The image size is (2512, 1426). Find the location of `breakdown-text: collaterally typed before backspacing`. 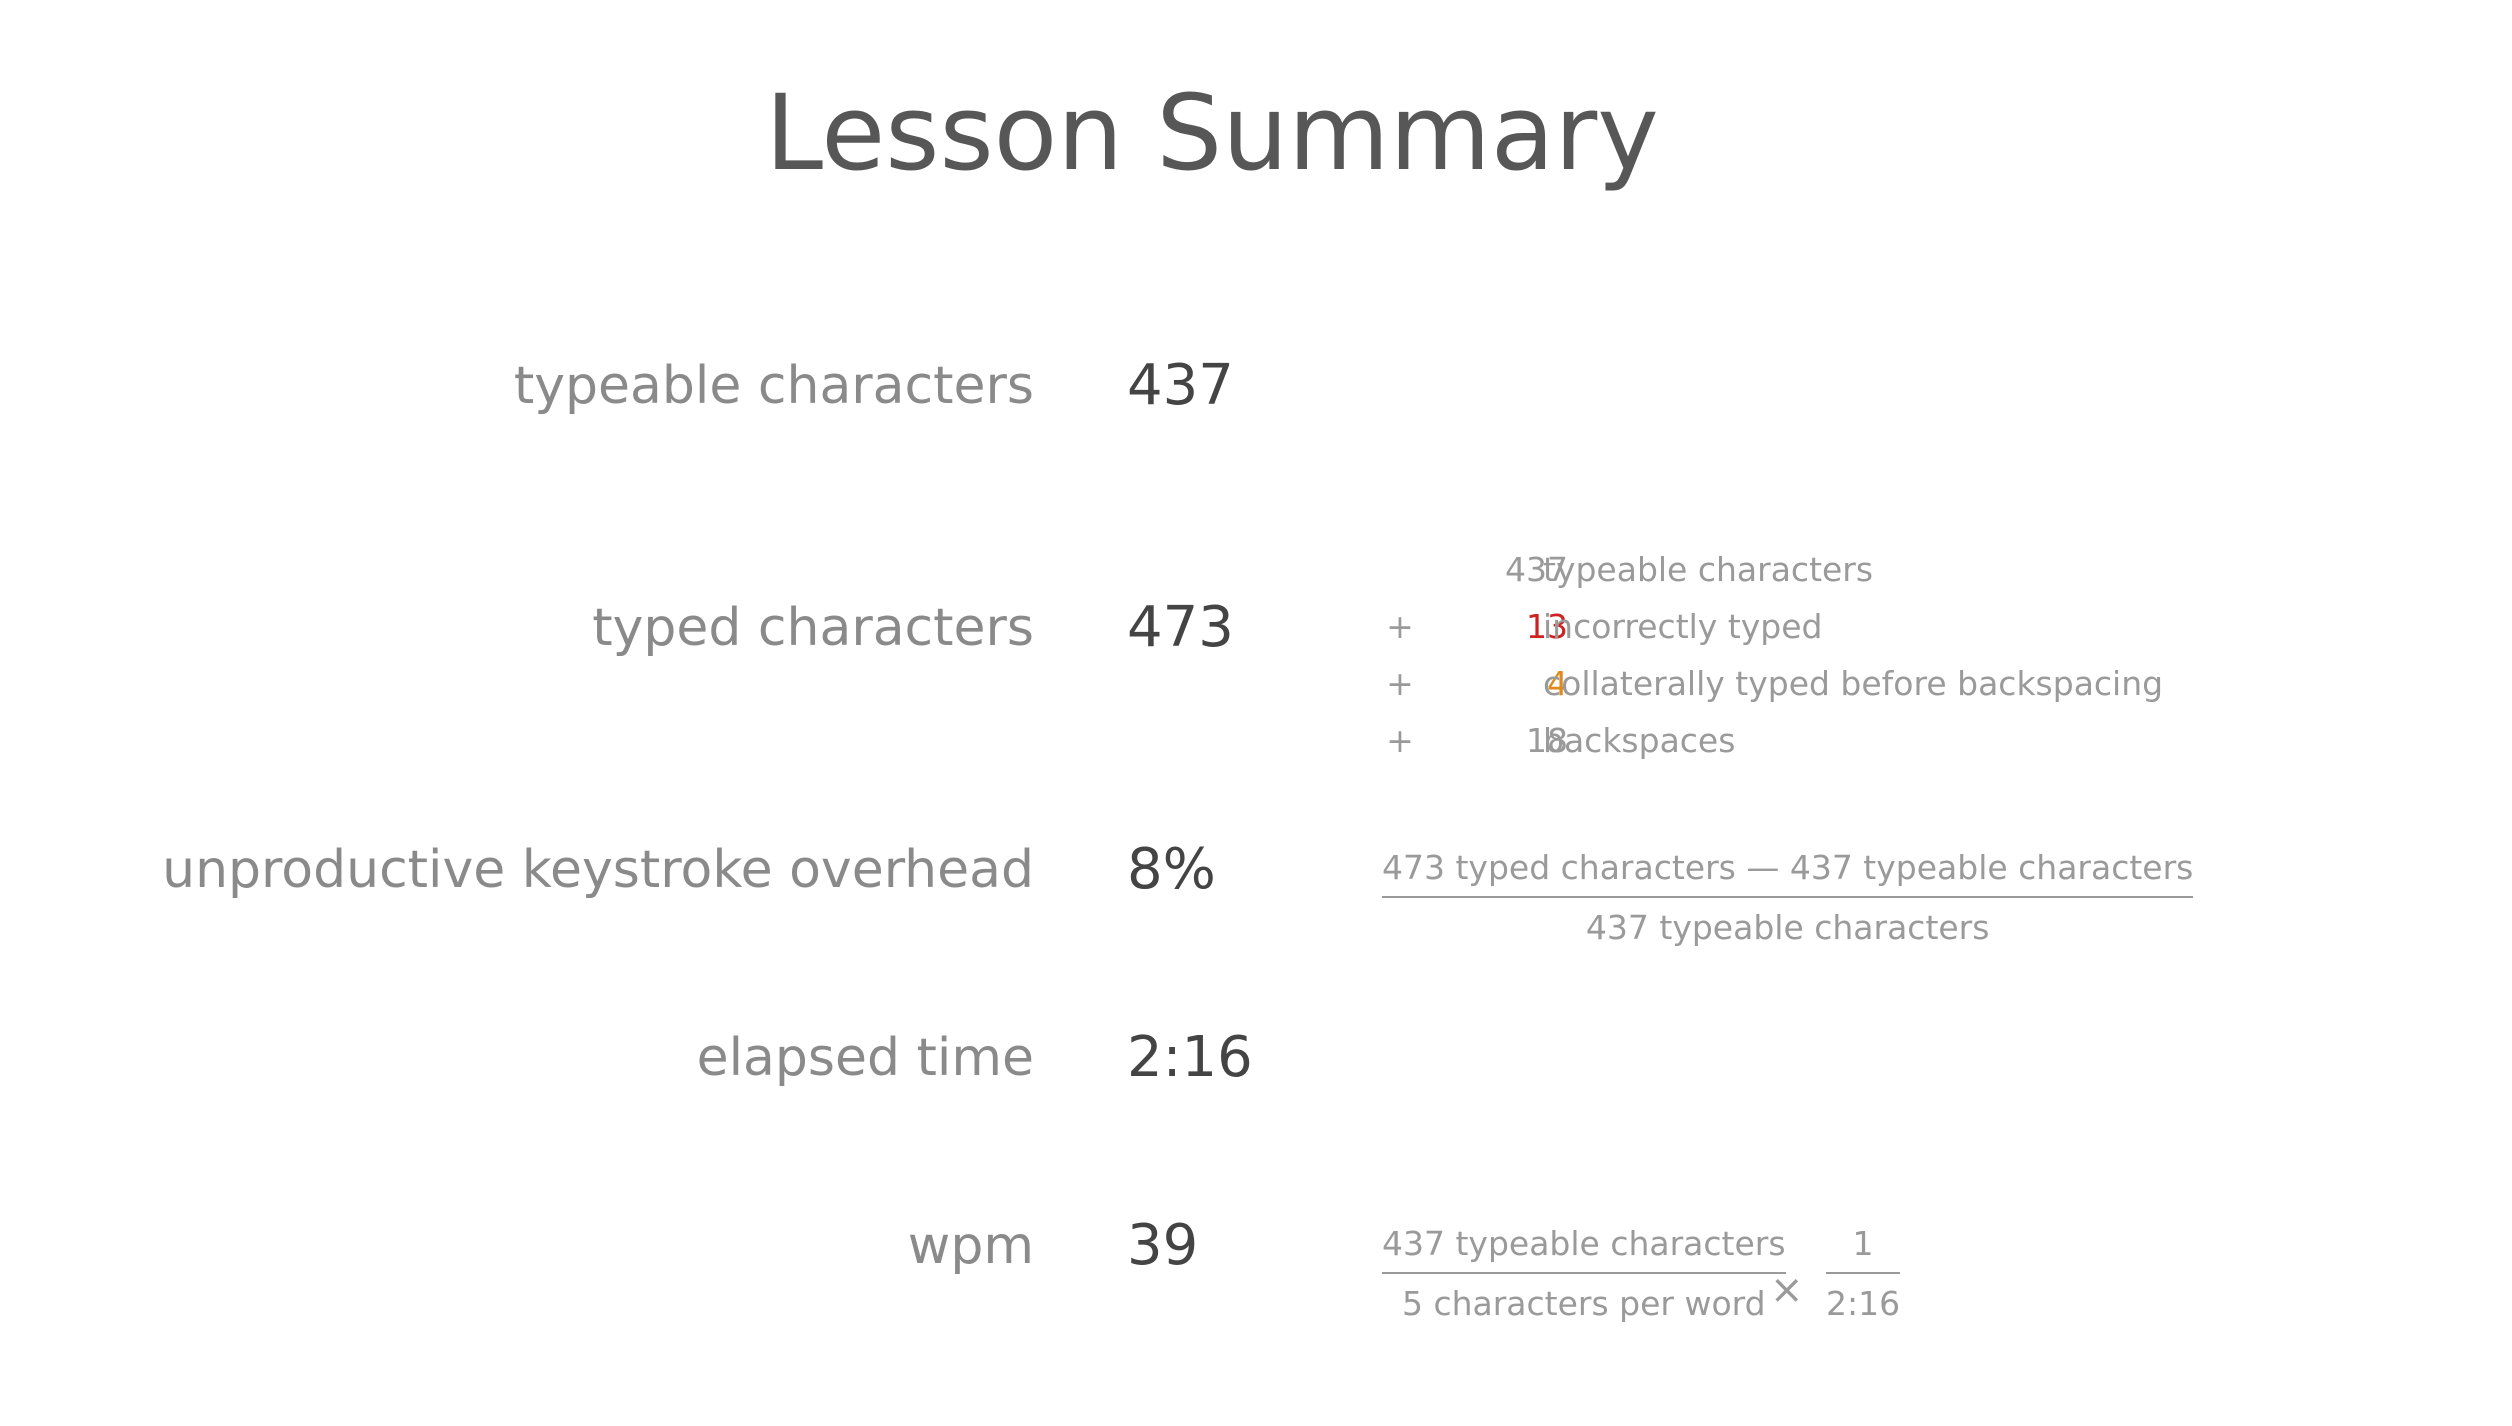

breakdown-text: collaterally typed before backspacing is located at coordinates (1853, 683).